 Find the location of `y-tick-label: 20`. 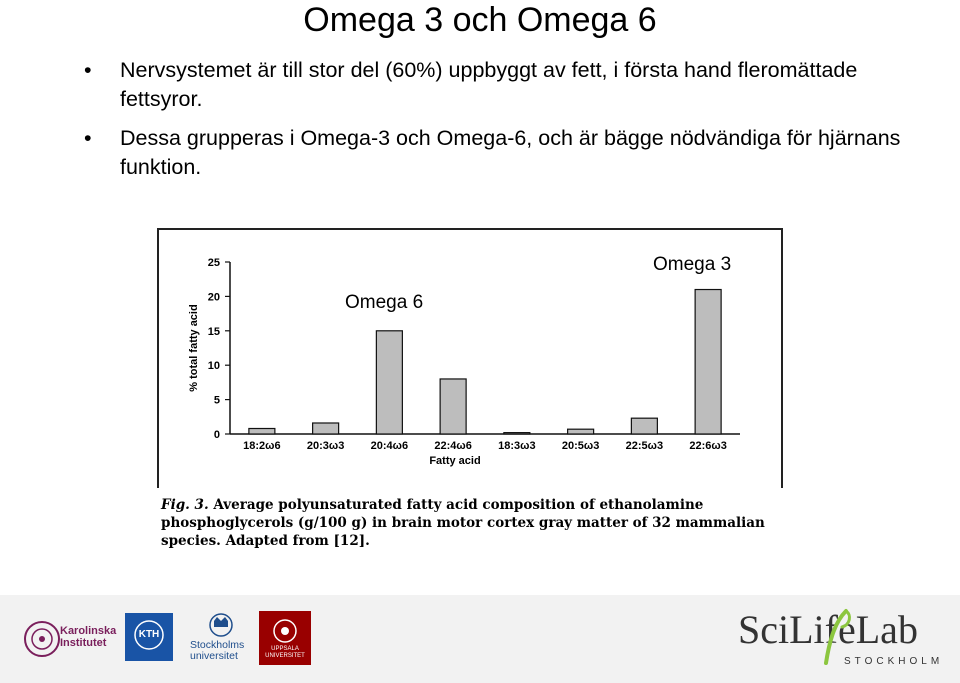

y-tick-label: 20 is located at coordinates (214, 297).